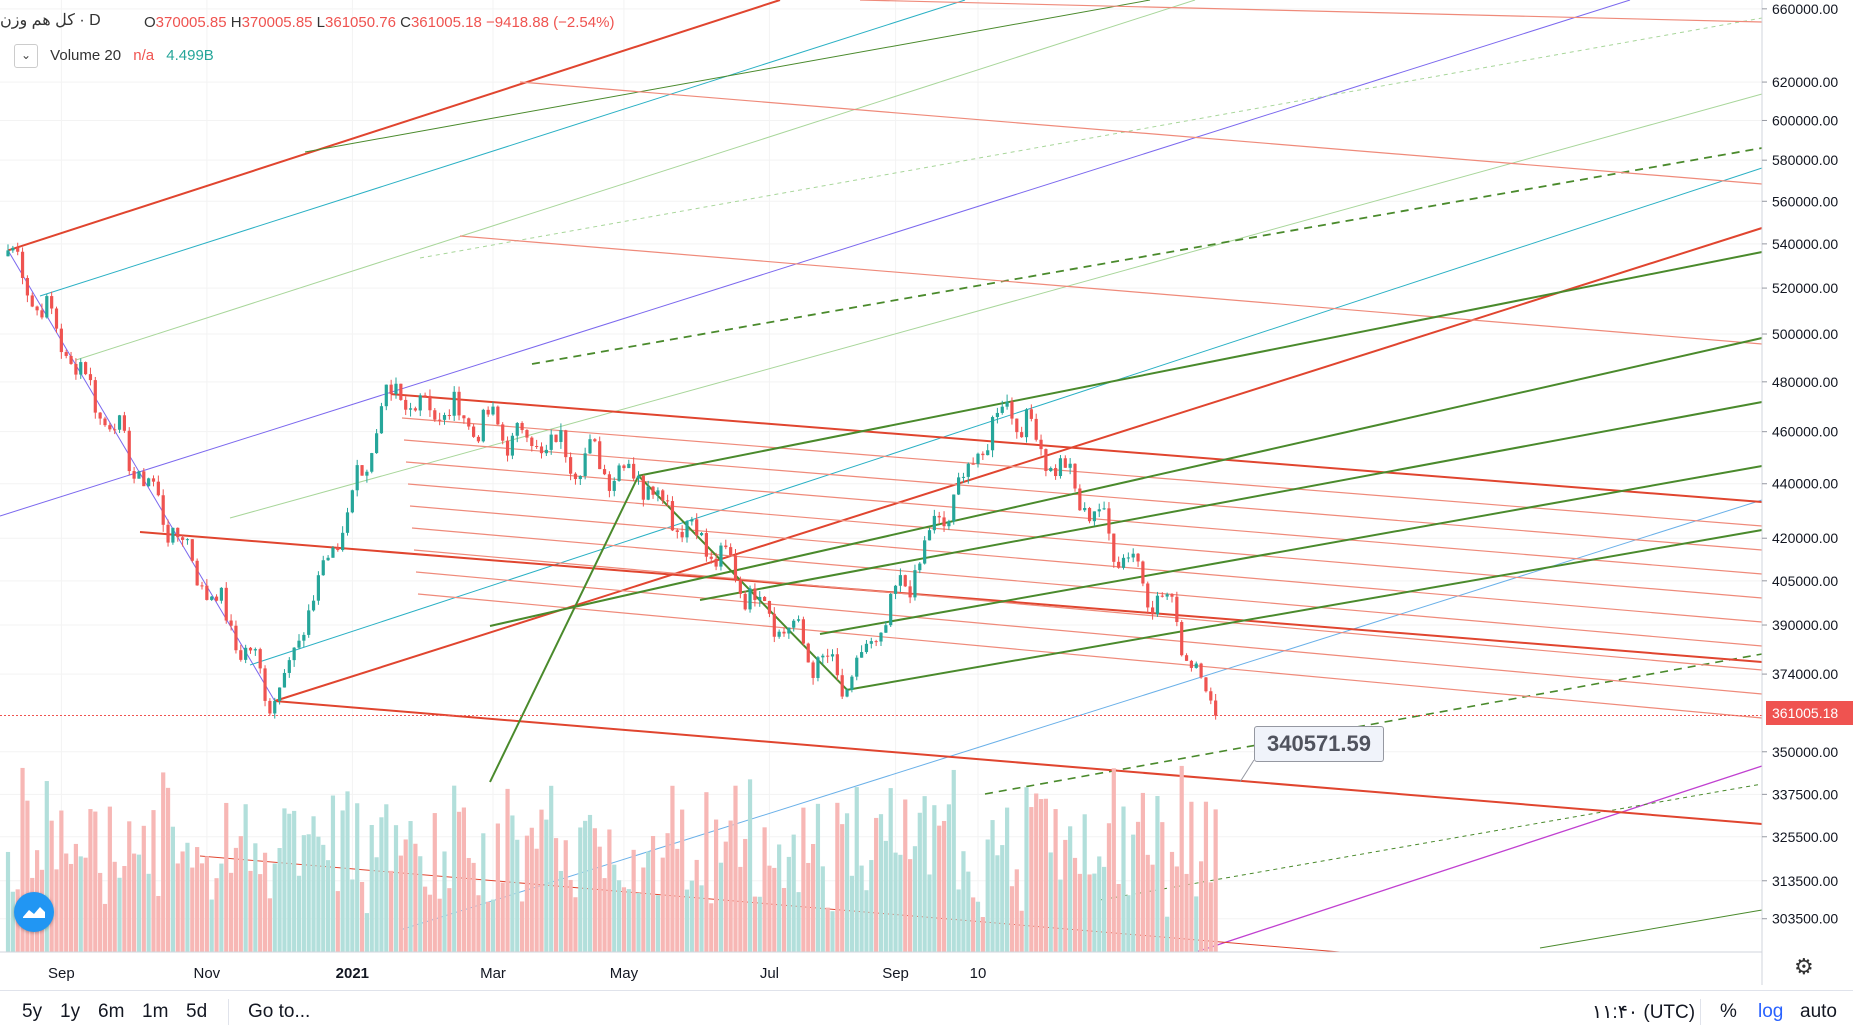 The width and height of the screenshot is (1853, 1034). Describe the element at coordinates (32, 1011) in the screenshot. I see `range-5y-button: 5y` at that location.